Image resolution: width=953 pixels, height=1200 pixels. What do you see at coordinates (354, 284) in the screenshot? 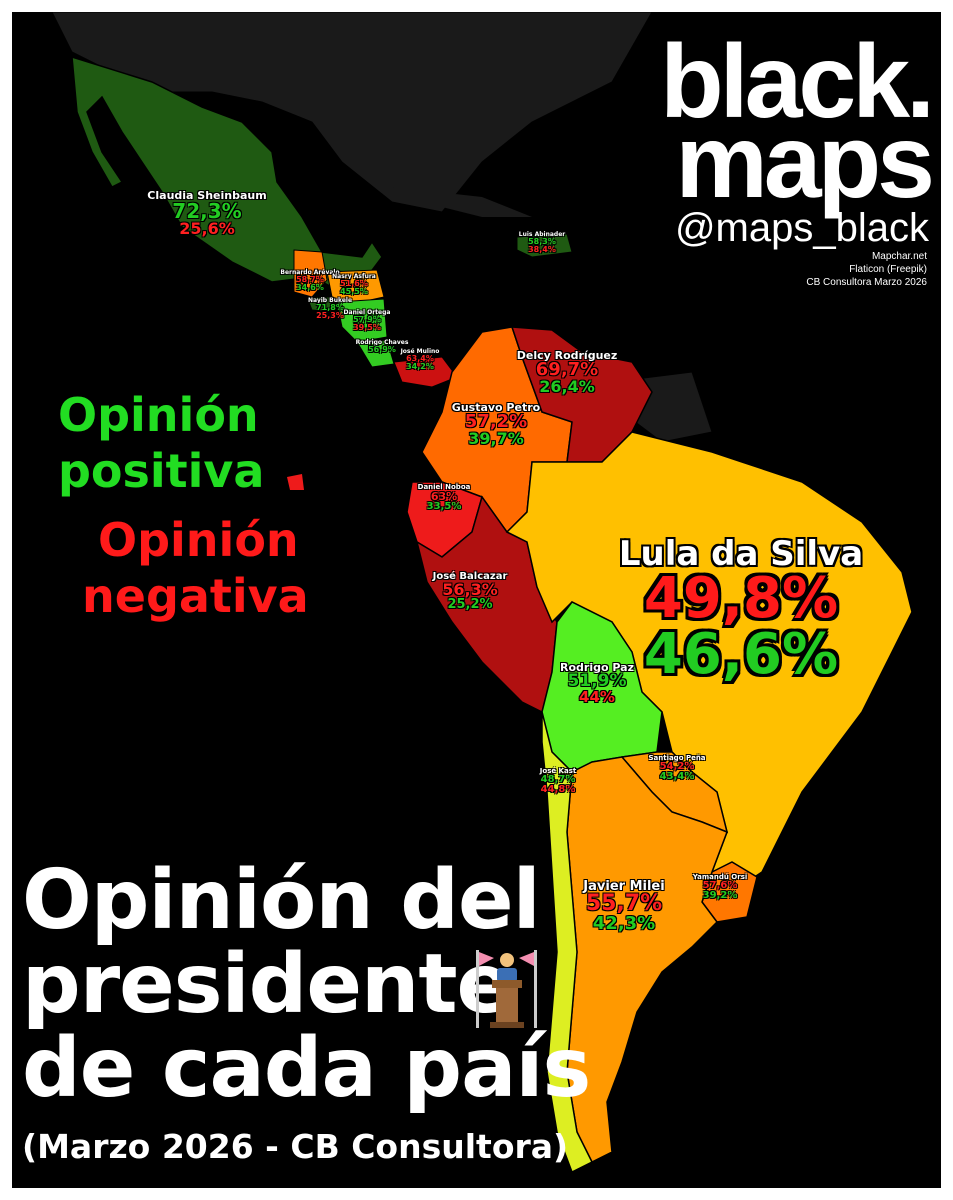
I see `label-honduras: Nasry Asfura 51,6% 45,5%` at bounding box center [354, 284].